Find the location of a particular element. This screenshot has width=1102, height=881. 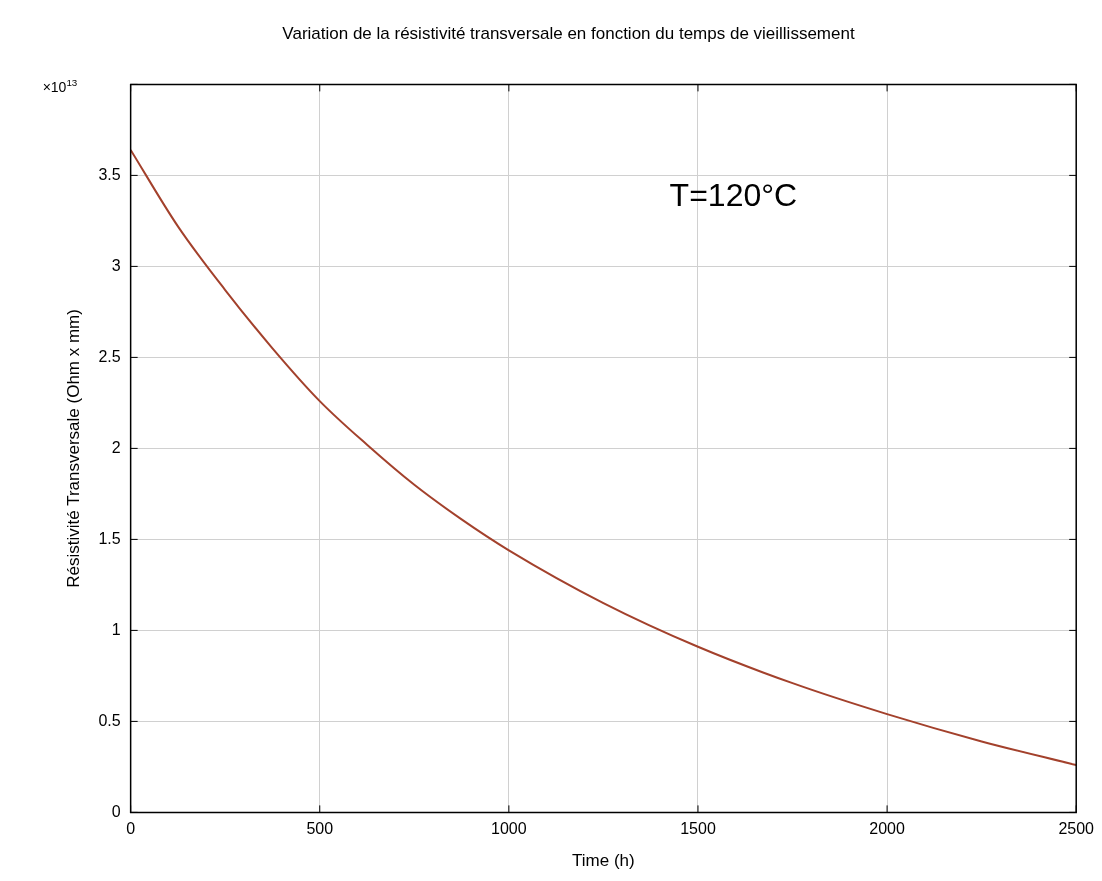

y-tick-label: 0.5 is located at coordinates (109, 720).